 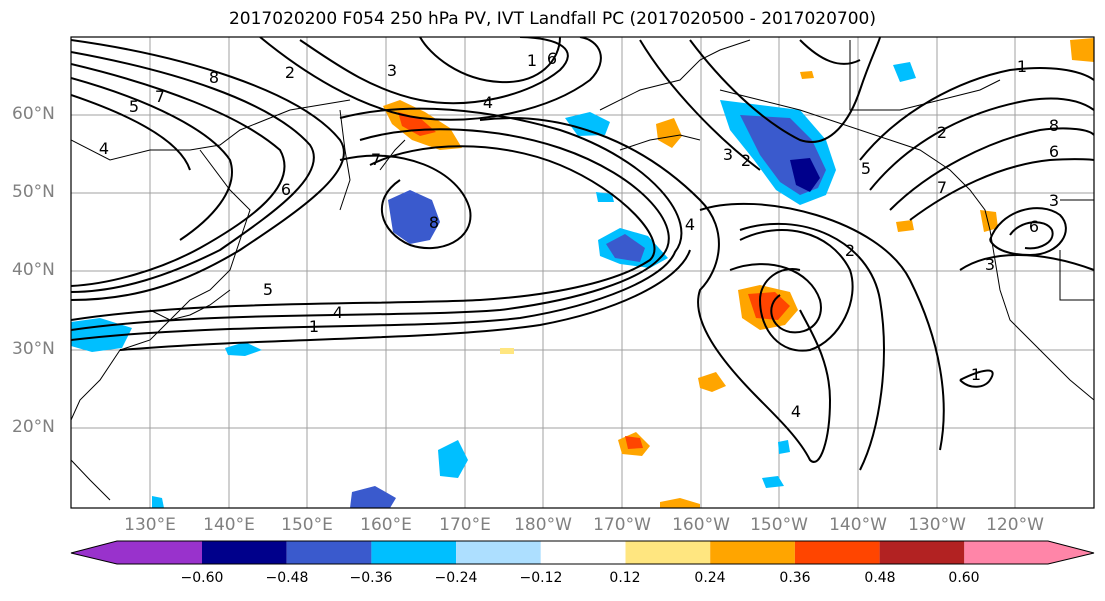 What do you see at coordinates (229, 525) in the screenshot?
I see `lon-label: 140°E` at bounding box center [229, 525].